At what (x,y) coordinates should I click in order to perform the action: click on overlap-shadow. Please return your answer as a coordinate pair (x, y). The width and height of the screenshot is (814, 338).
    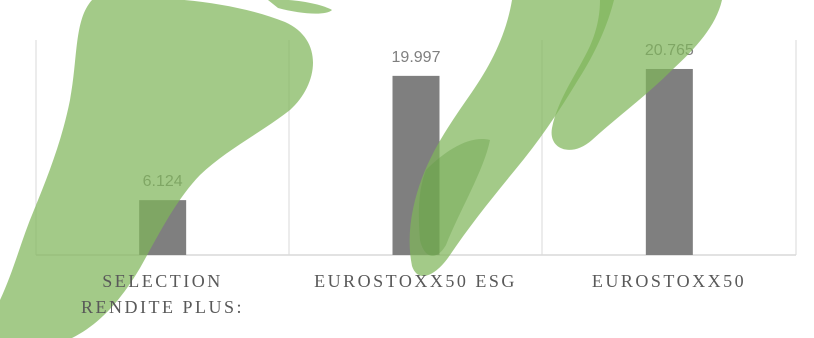
    Looking at the image, I should click on (454, 197).